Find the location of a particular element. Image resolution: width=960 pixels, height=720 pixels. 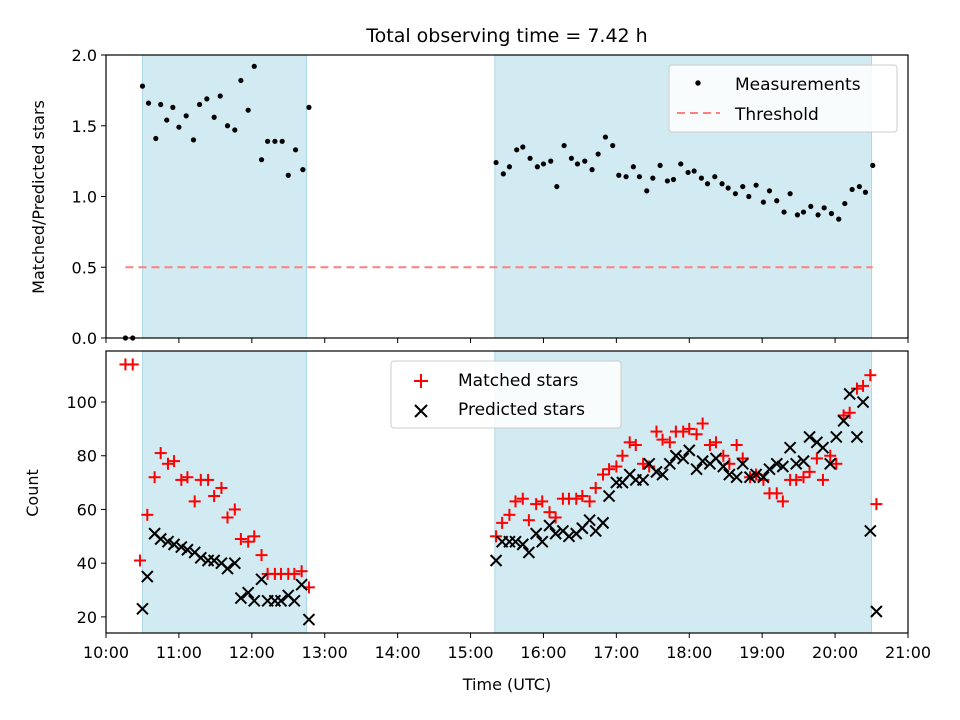

x-tick-label: 14:00 is located at coordinates (398, 652).